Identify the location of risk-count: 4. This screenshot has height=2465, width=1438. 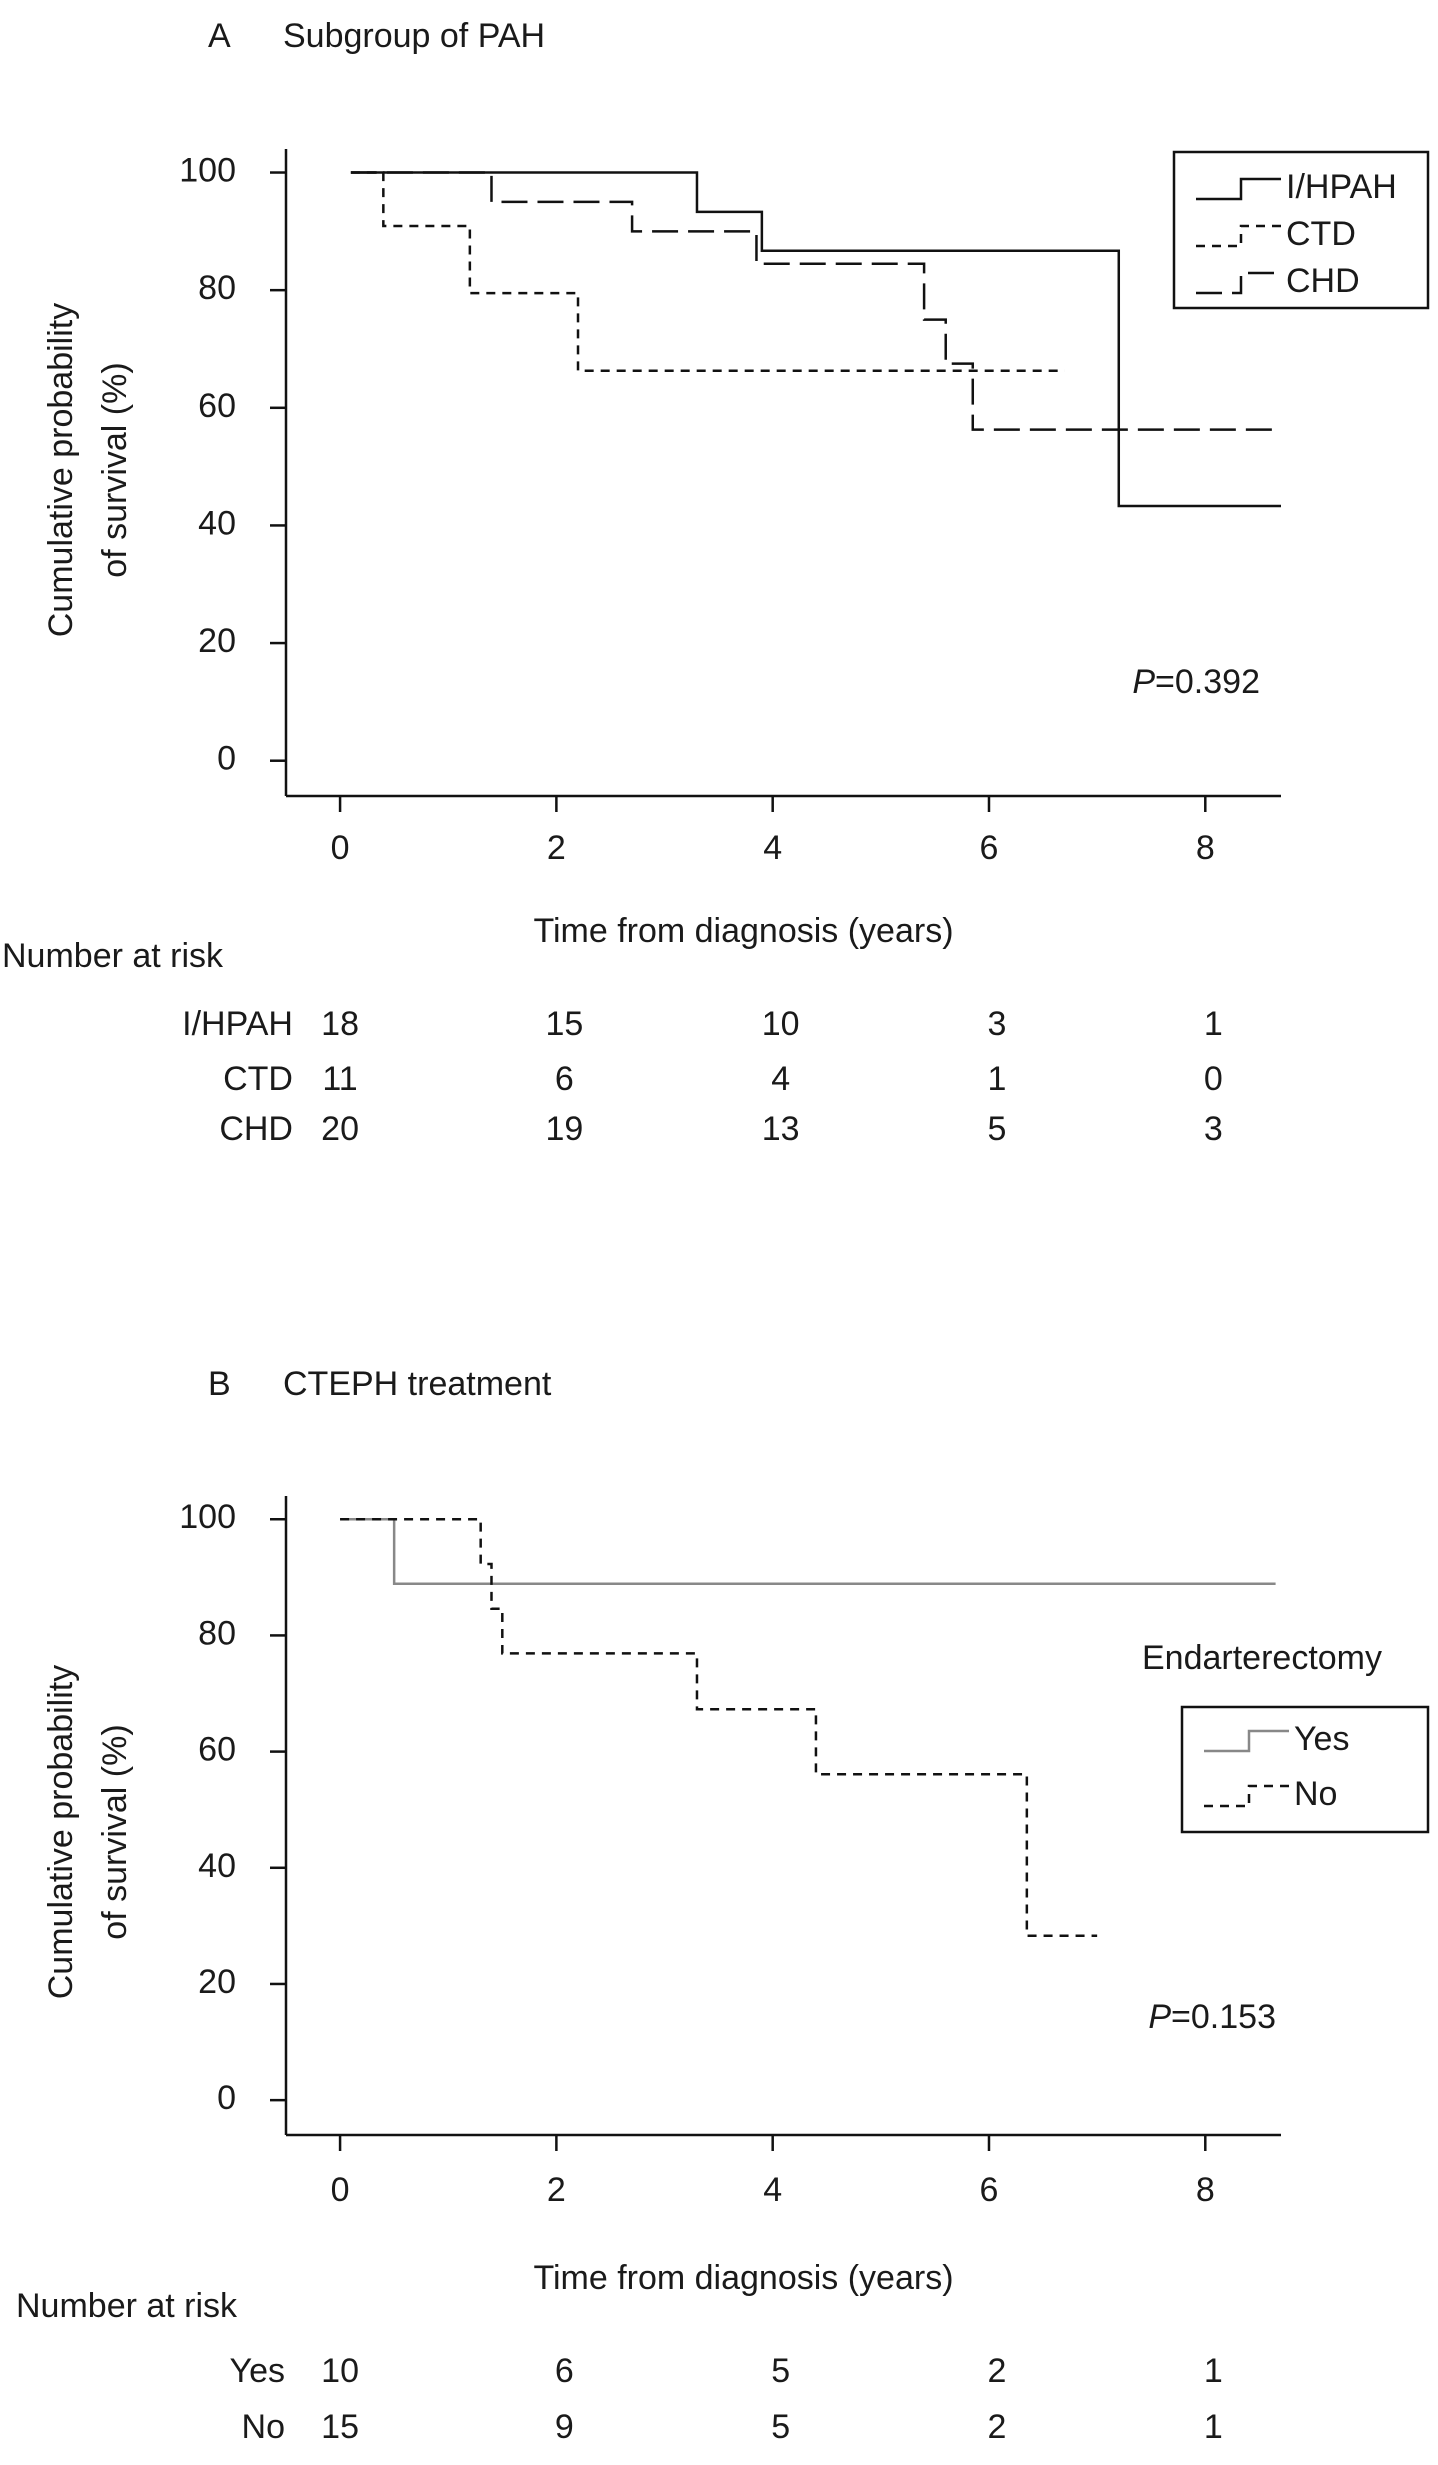
(780, 1079).